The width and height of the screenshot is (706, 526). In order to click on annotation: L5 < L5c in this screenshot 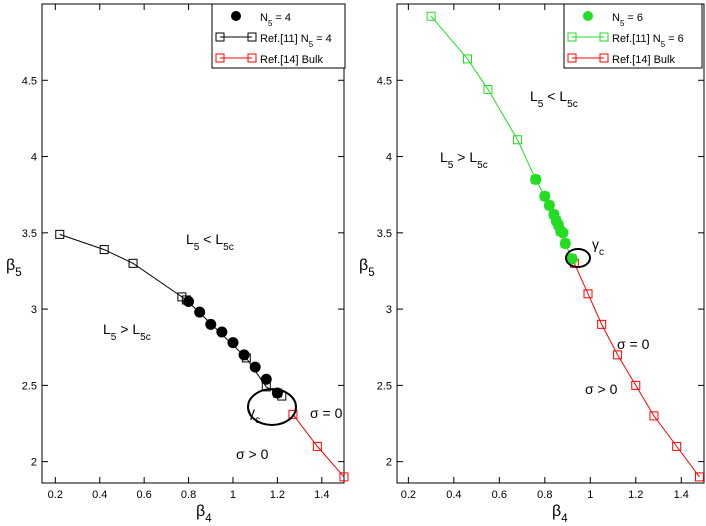, I will do `click(554, 99)`.